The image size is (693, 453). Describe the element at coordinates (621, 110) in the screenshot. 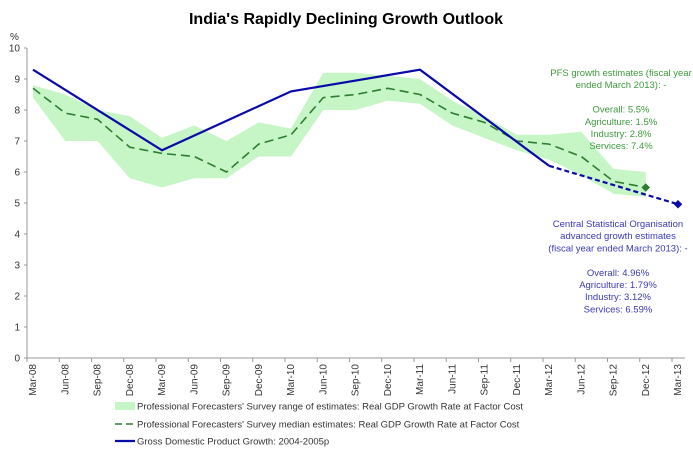

I see `pfs-annotation-line: Overall: 5.5%` at that location.